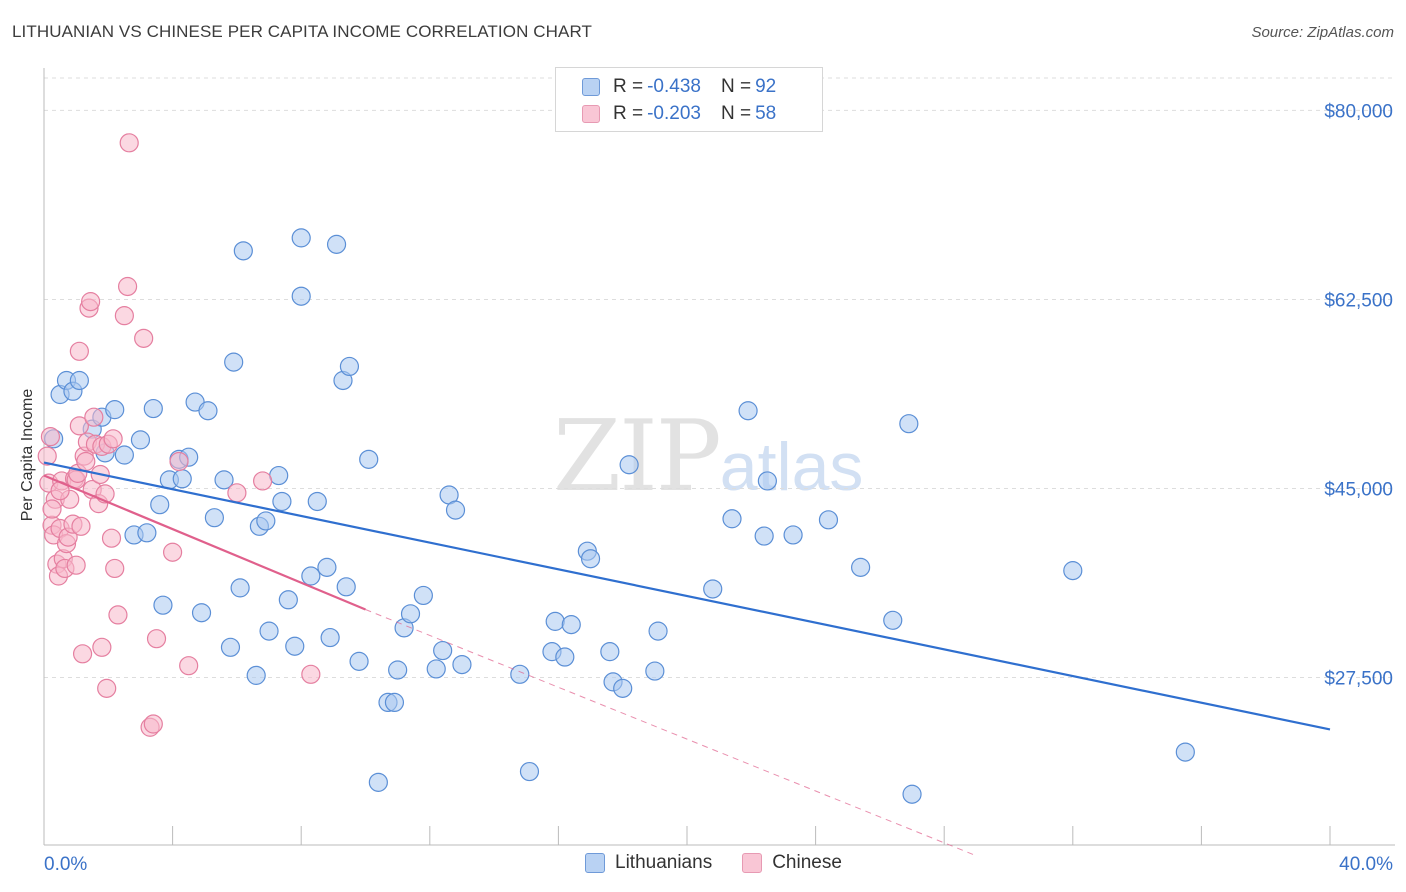  Describe the element at coordinates (736, 86) in the screenshot. I see `legend-n-label: N =` at that location.